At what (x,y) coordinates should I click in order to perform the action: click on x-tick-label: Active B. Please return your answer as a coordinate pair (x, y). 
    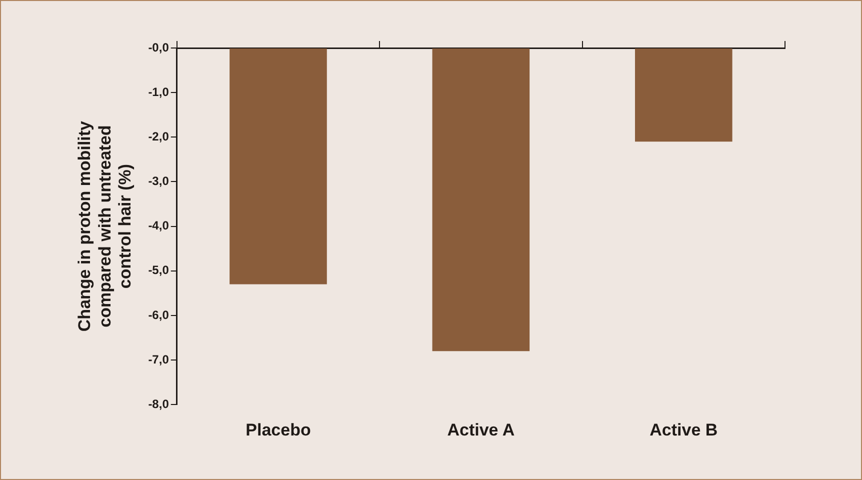
    Looking at the image, I should click on (684, 430).